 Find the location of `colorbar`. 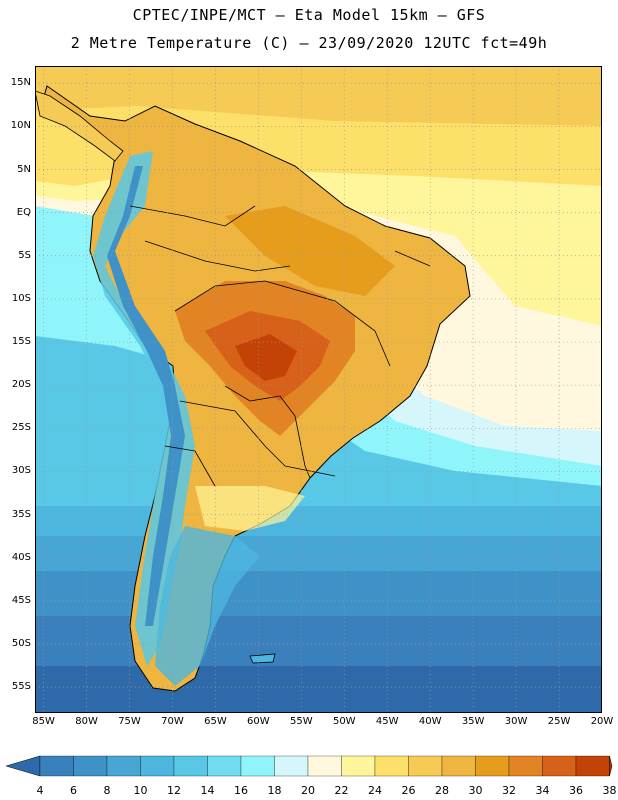

colorbar is located at coordinates (309, 766).